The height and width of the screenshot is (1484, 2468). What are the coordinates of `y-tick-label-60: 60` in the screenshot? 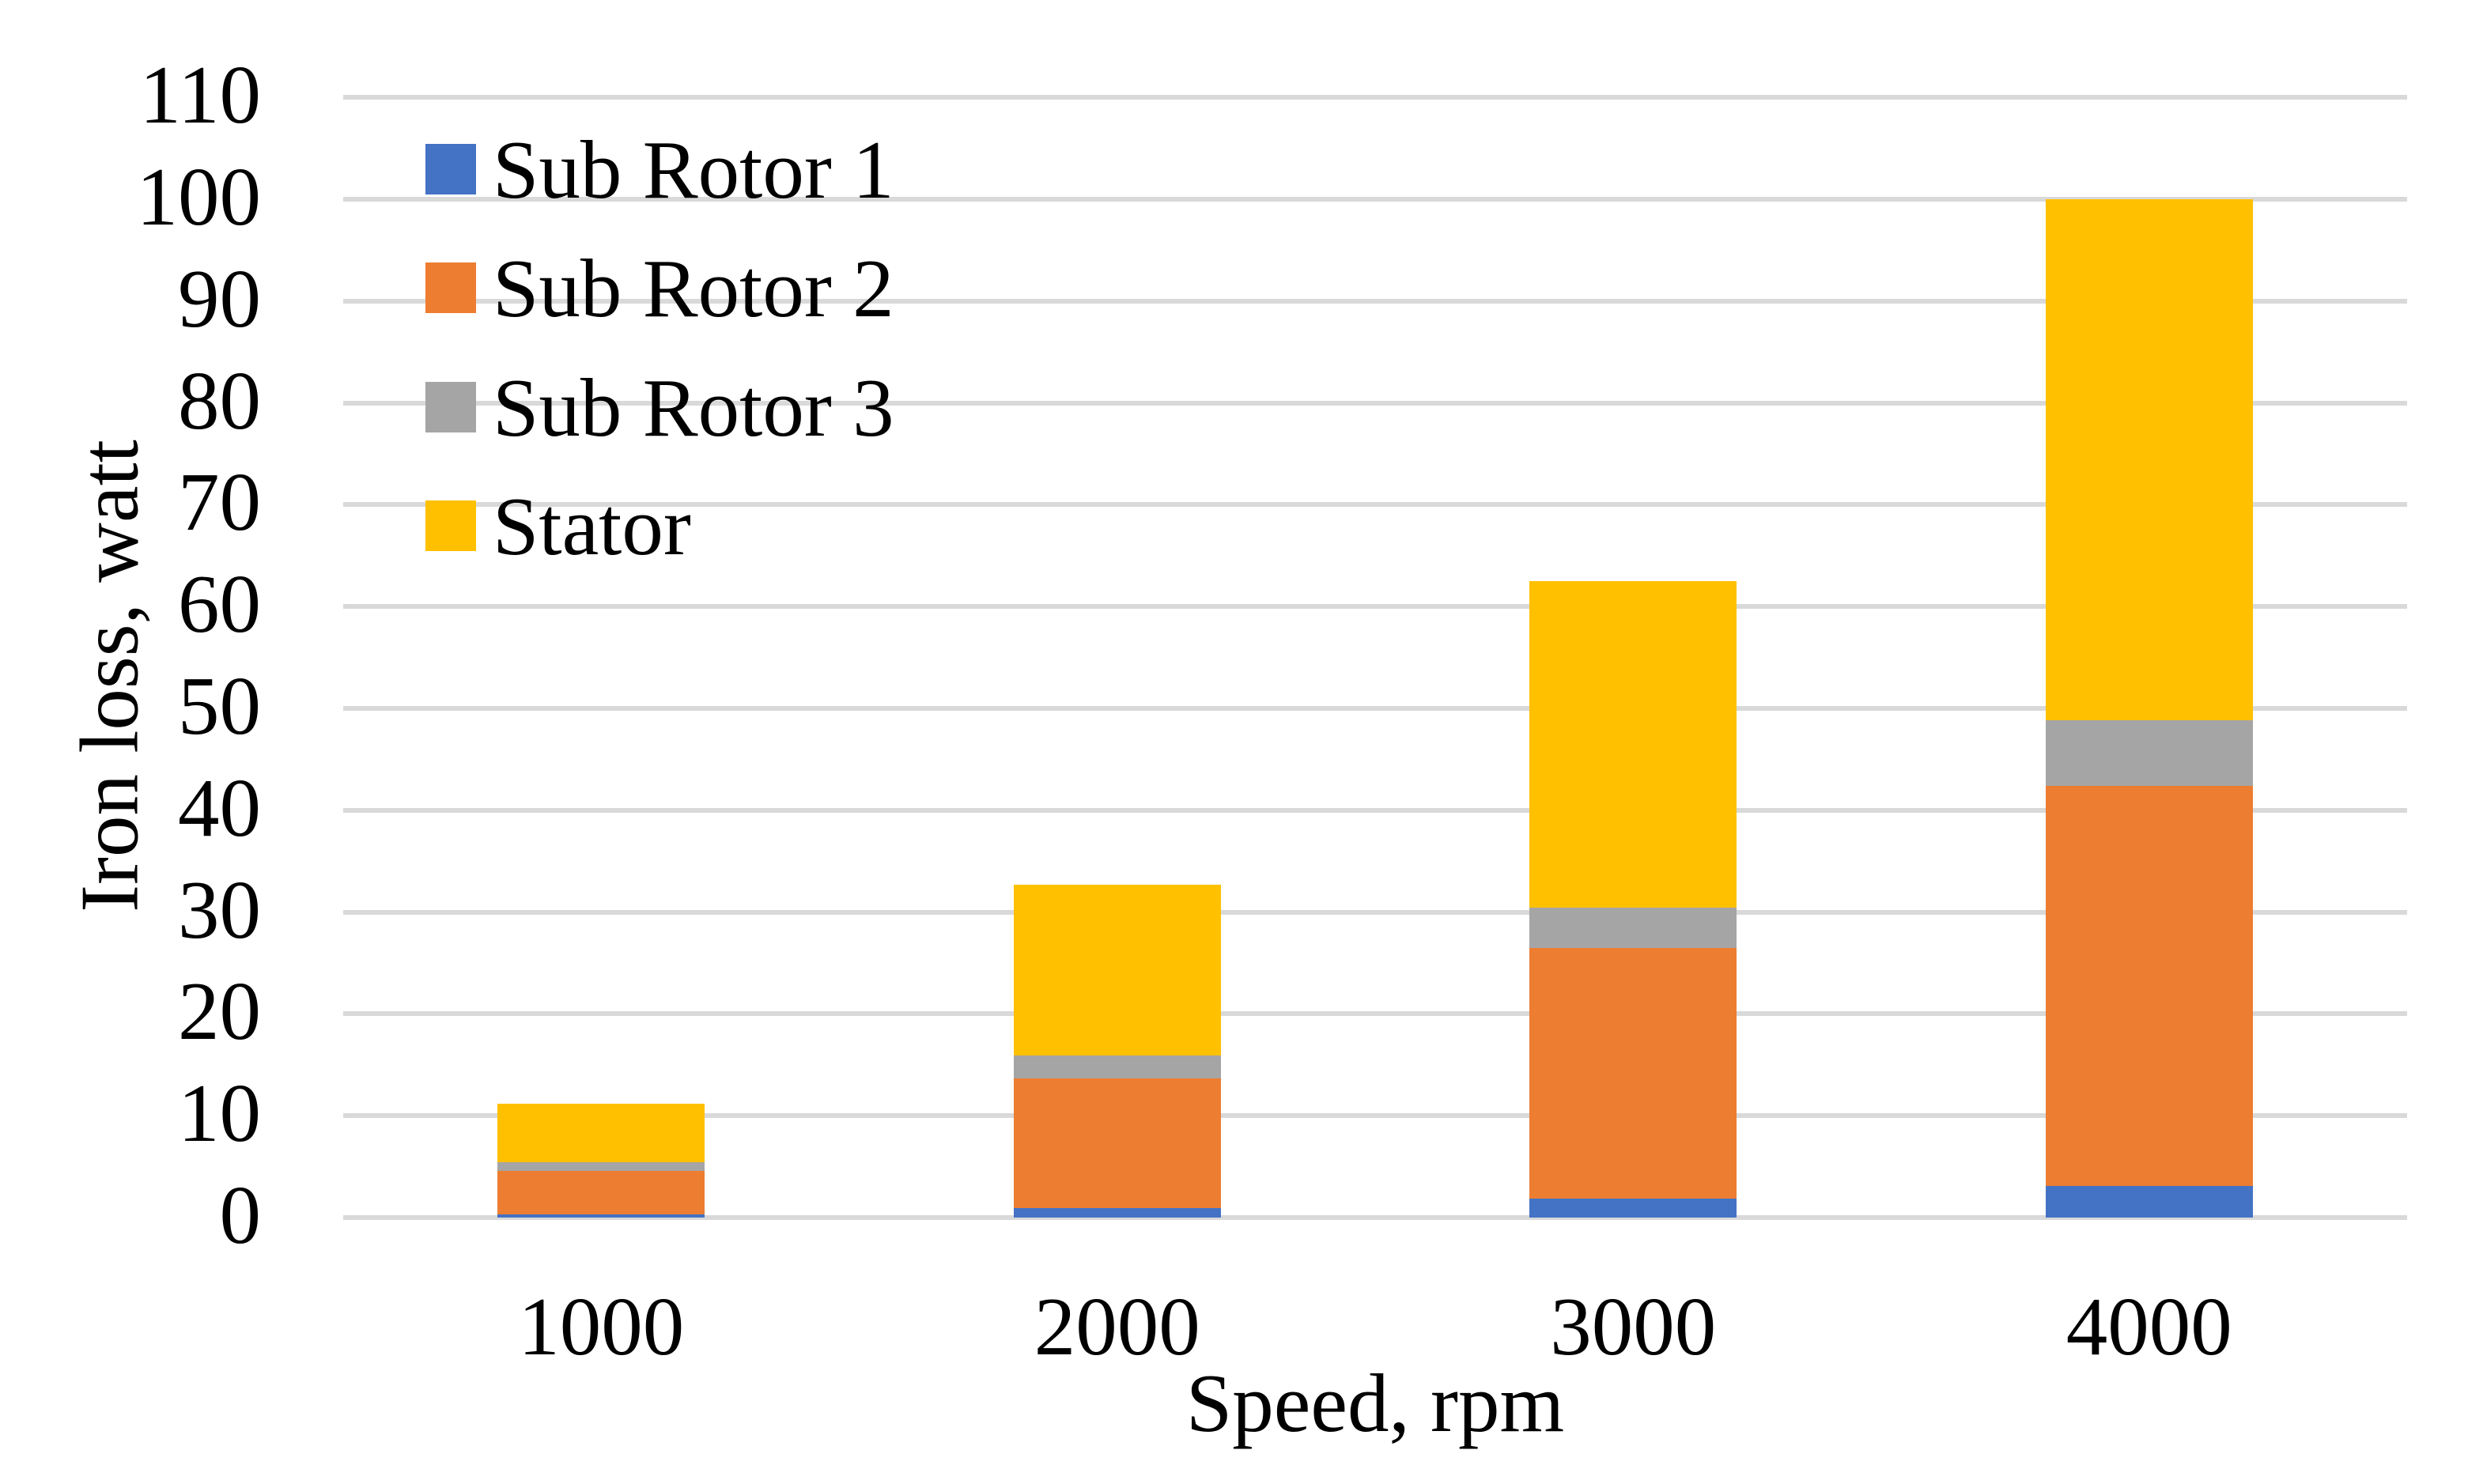 It's located at (219, 604).